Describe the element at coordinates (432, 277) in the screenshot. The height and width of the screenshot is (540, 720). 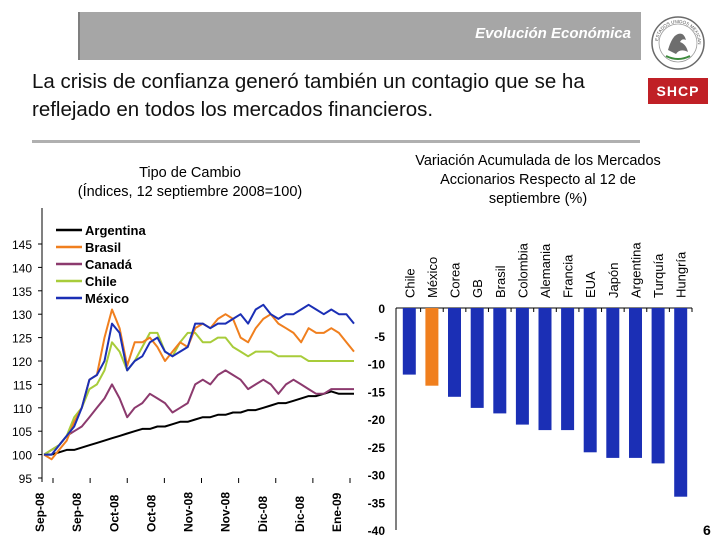
I see `stock-category-label: México` at that location.